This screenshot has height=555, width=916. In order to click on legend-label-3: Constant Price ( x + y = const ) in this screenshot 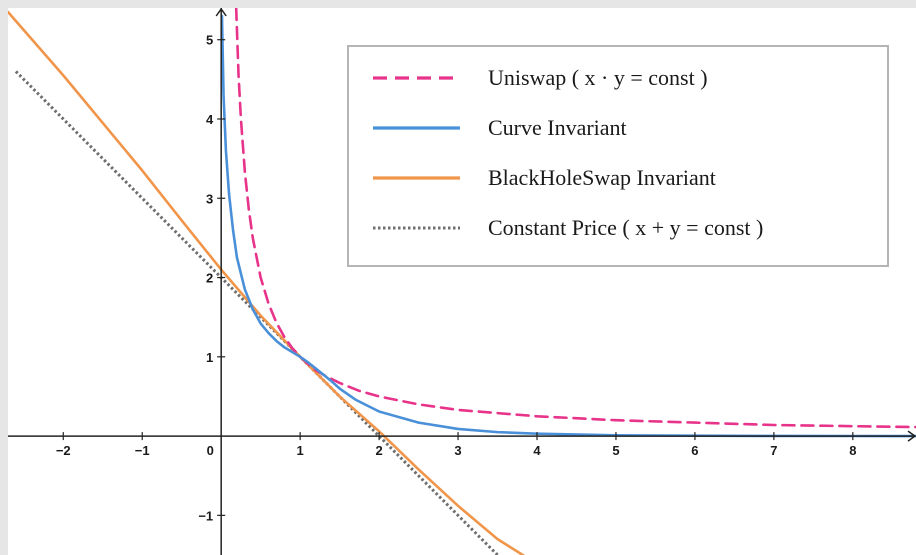, I will do `click(625, 227)`.